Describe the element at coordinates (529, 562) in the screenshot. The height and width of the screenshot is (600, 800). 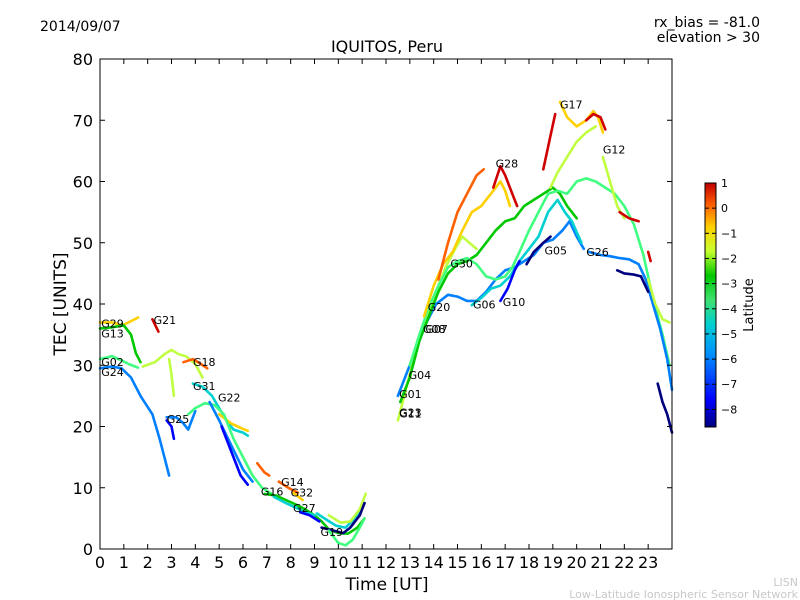
I see `x-tick-label: 18` at that location.